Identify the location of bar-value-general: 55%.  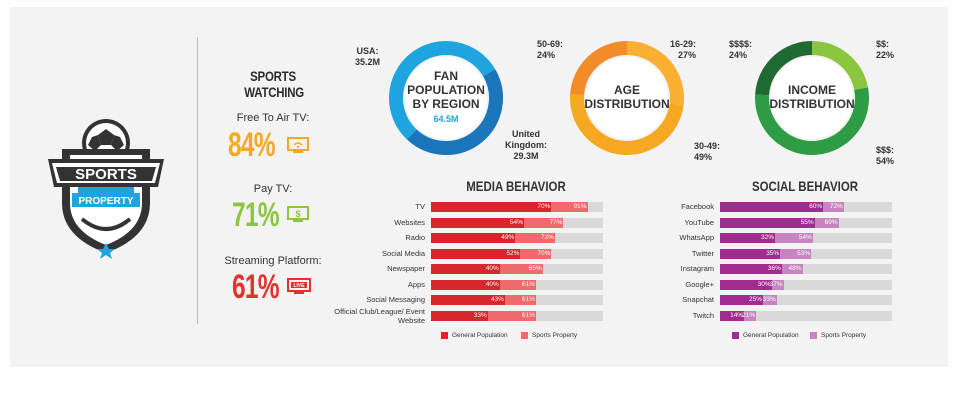
(807, 222).